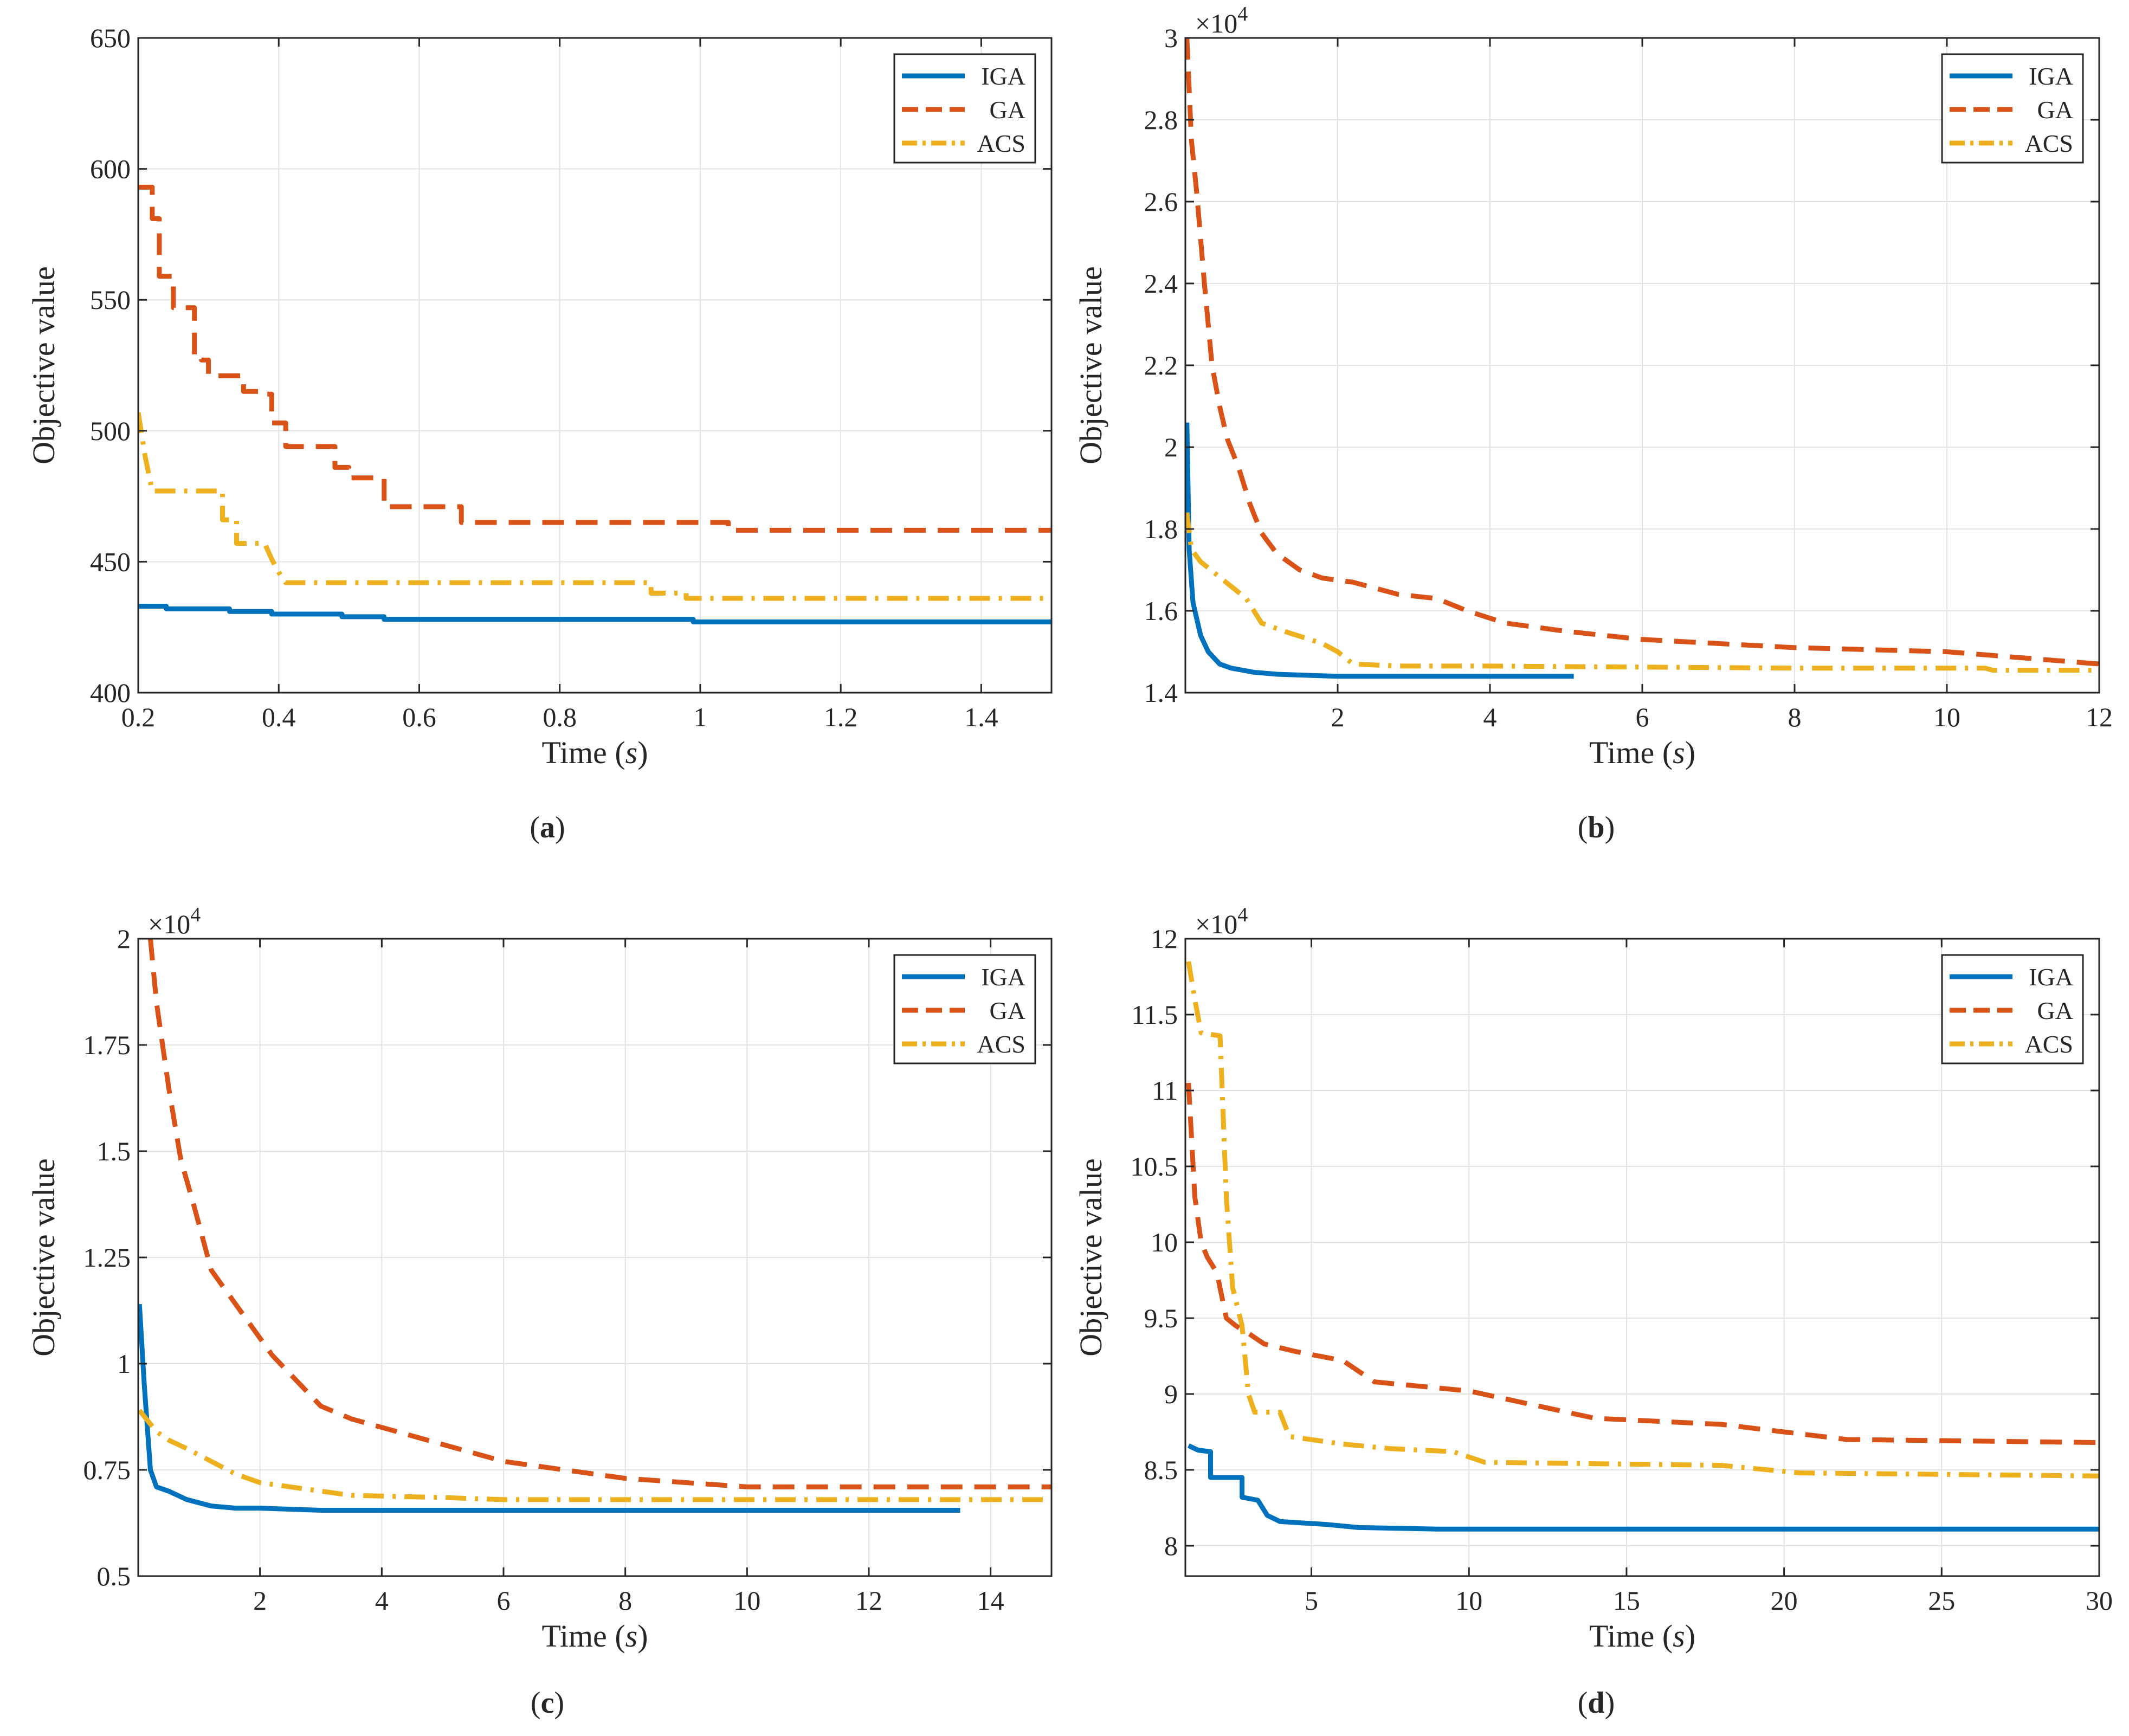 The height and width of the screenshot is (1736, 2129). I want to click on x-tick-label: 0.8, so click(560, 717).